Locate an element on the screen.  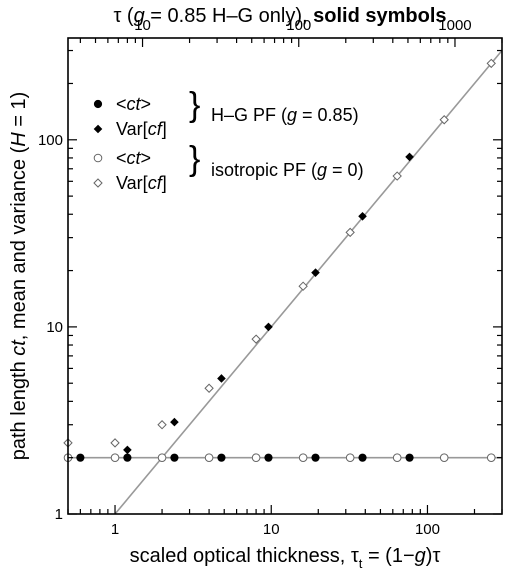
top-tick-label: 1000 is located at coordinates (454, 25).